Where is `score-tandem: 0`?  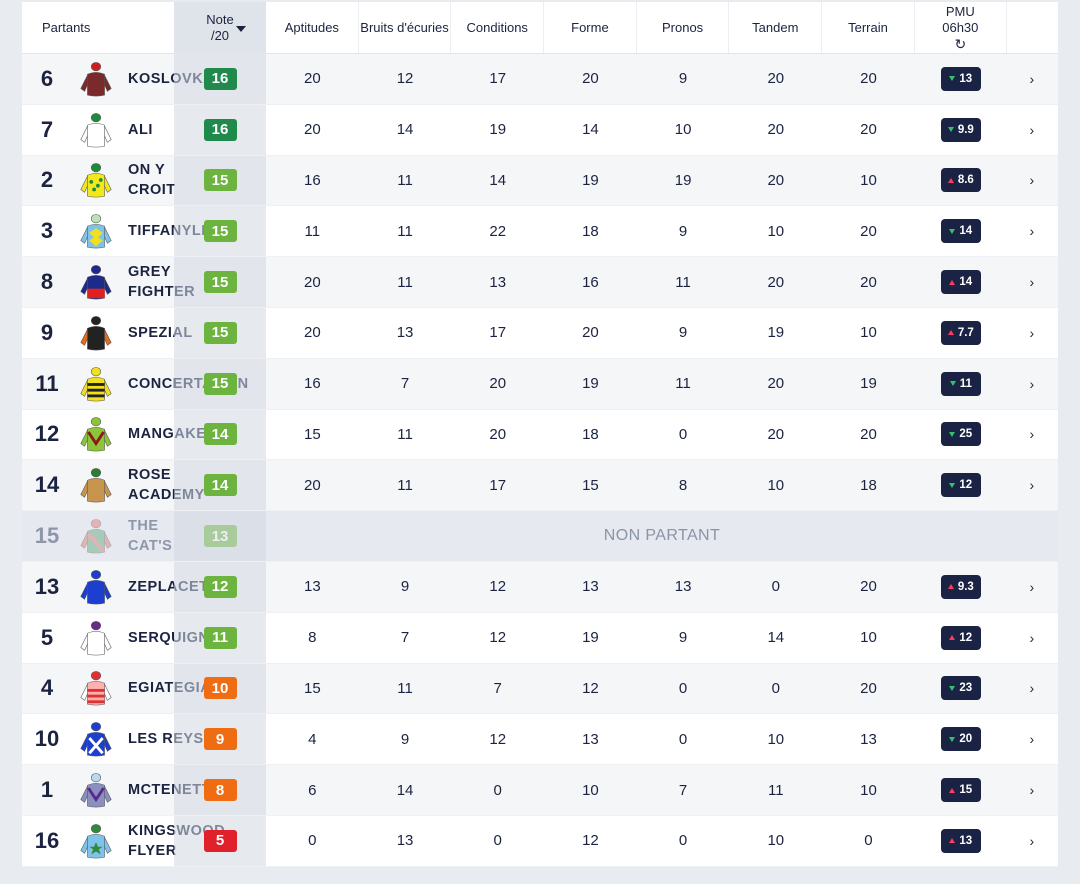 score-tandem: 0 is located at coordinates (775, 587).